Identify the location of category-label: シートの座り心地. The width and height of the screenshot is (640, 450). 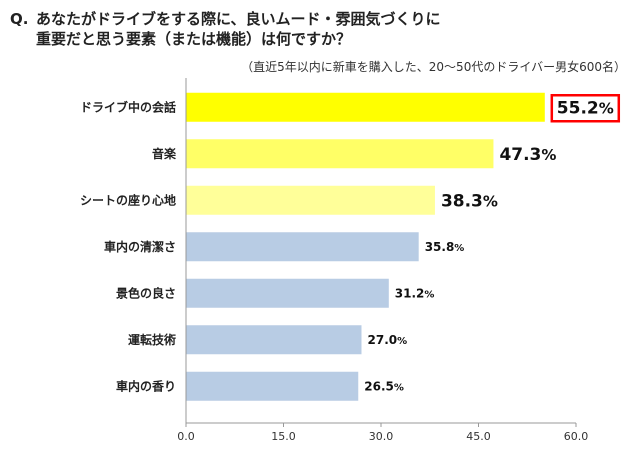
(128, 199).